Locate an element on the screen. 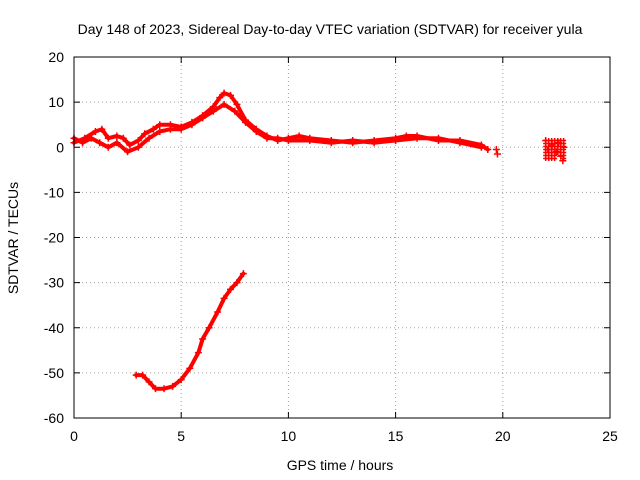 The height and width of the screenshot is (480, 640). series-lower-trace is located at coordinates (189, 331).